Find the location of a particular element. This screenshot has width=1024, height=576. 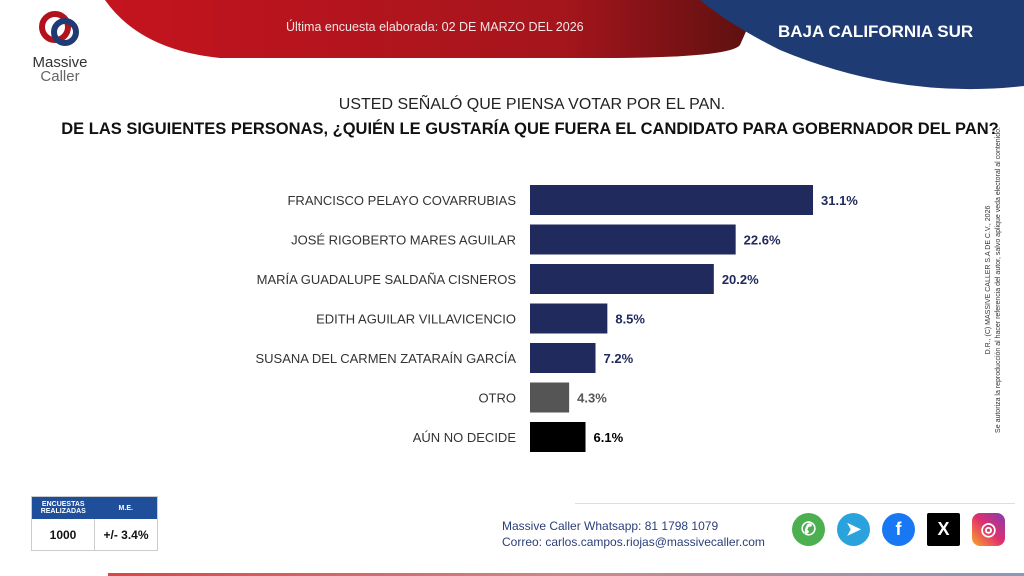

margin-header: M.E. is located at coordinates (125, 508).